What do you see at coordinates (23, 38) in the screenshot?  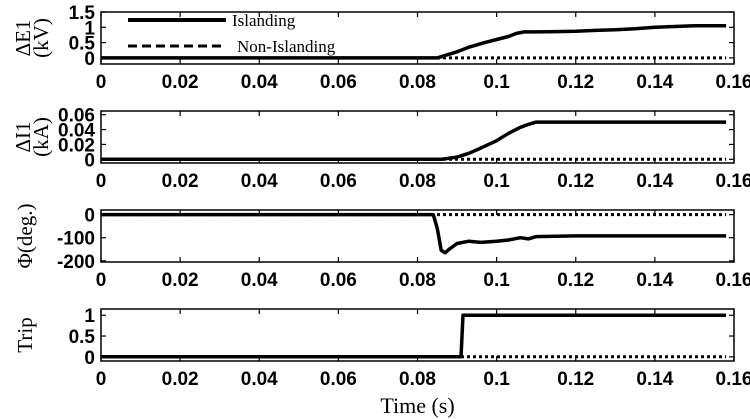 I see `y-axis-label: ΔE1` at bounding box center [23, 38].